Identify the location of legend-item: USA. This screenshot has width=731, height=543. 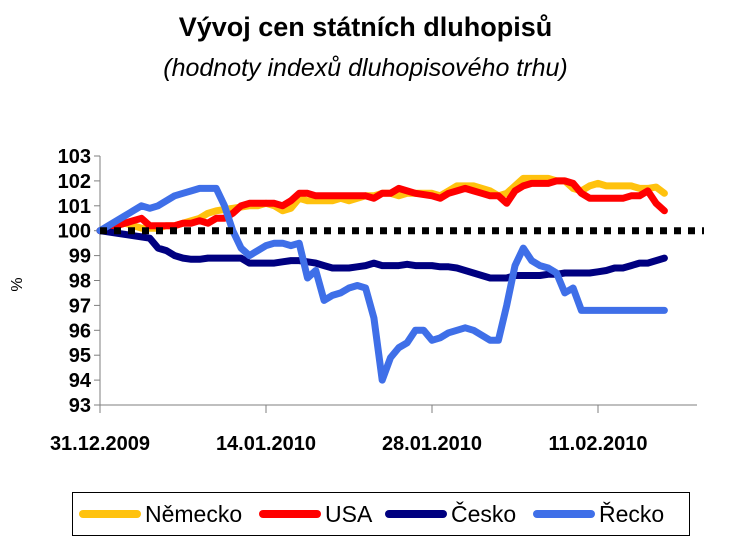
(315, 514).